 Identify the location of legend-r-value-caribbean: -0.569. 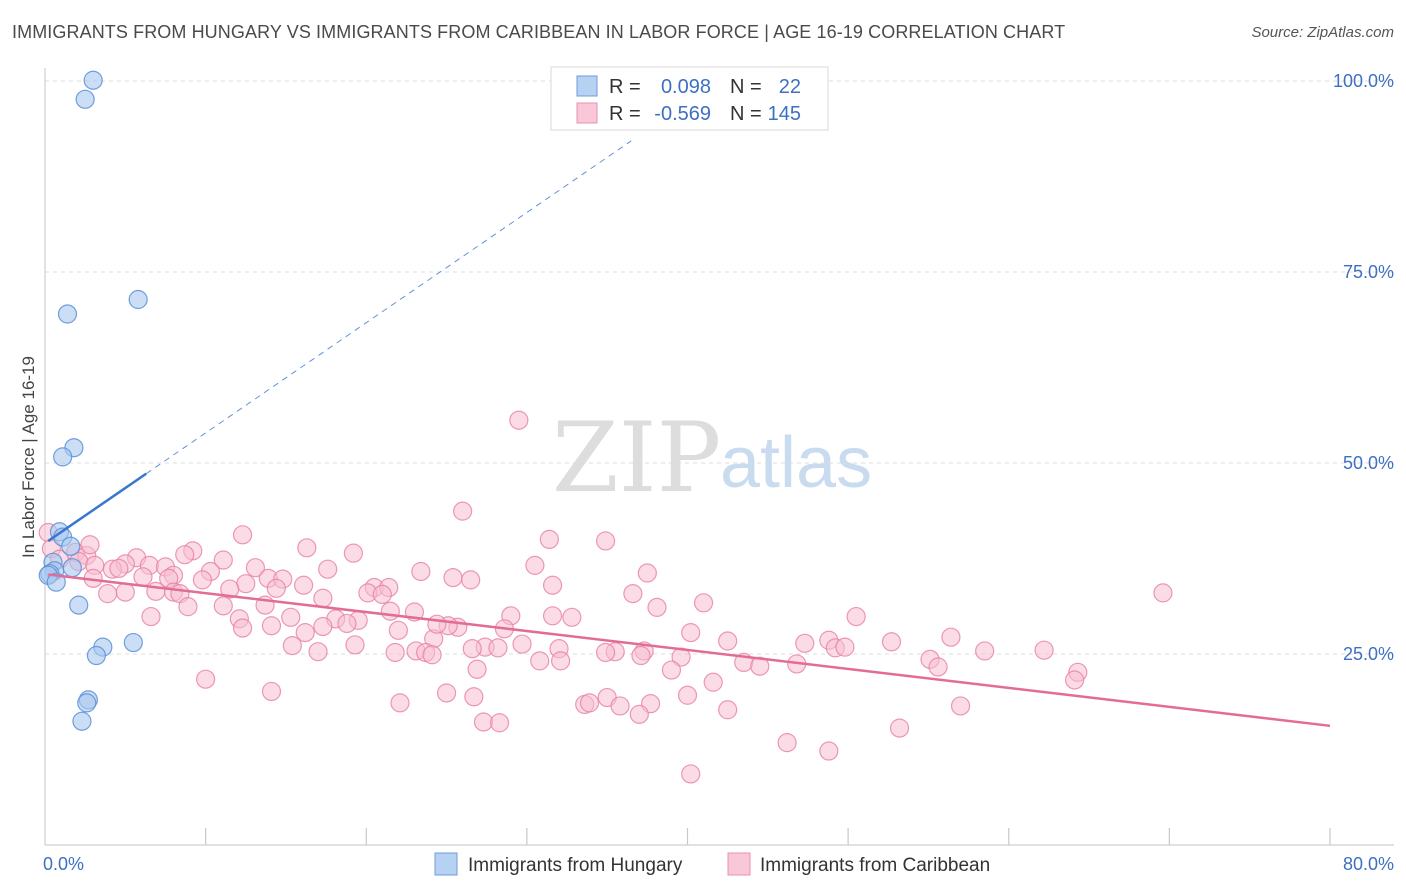
(682, 114).